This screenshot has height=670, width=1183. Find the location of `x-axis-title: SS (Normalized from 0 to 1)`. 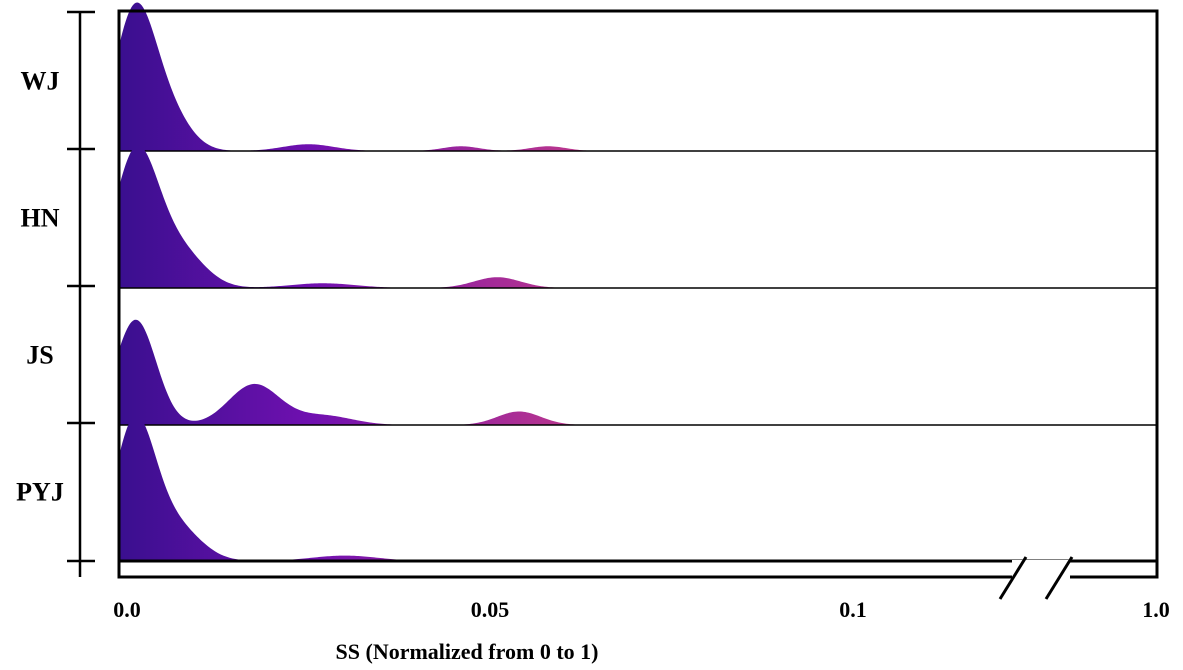

x-axis-title: SS (Normalized from 0 to 1) is located at coordinates (467, 651).